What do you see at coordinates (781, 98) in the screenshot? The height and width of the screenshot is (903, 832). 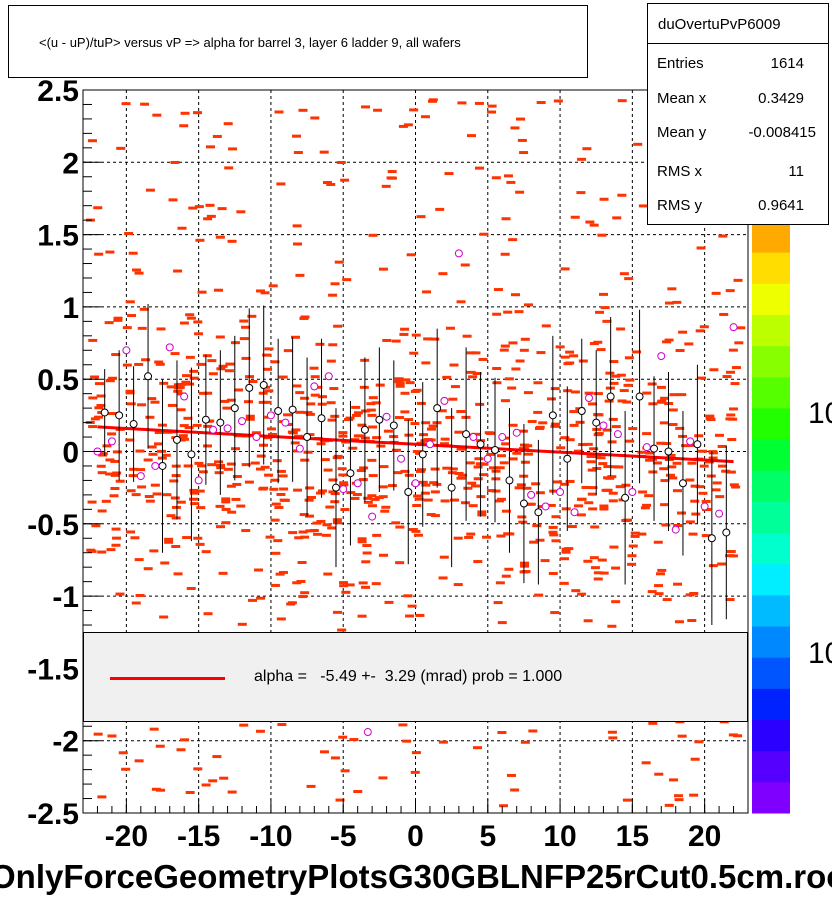 I see `stats-value: 0.3429` at bounding box center [781, 98].